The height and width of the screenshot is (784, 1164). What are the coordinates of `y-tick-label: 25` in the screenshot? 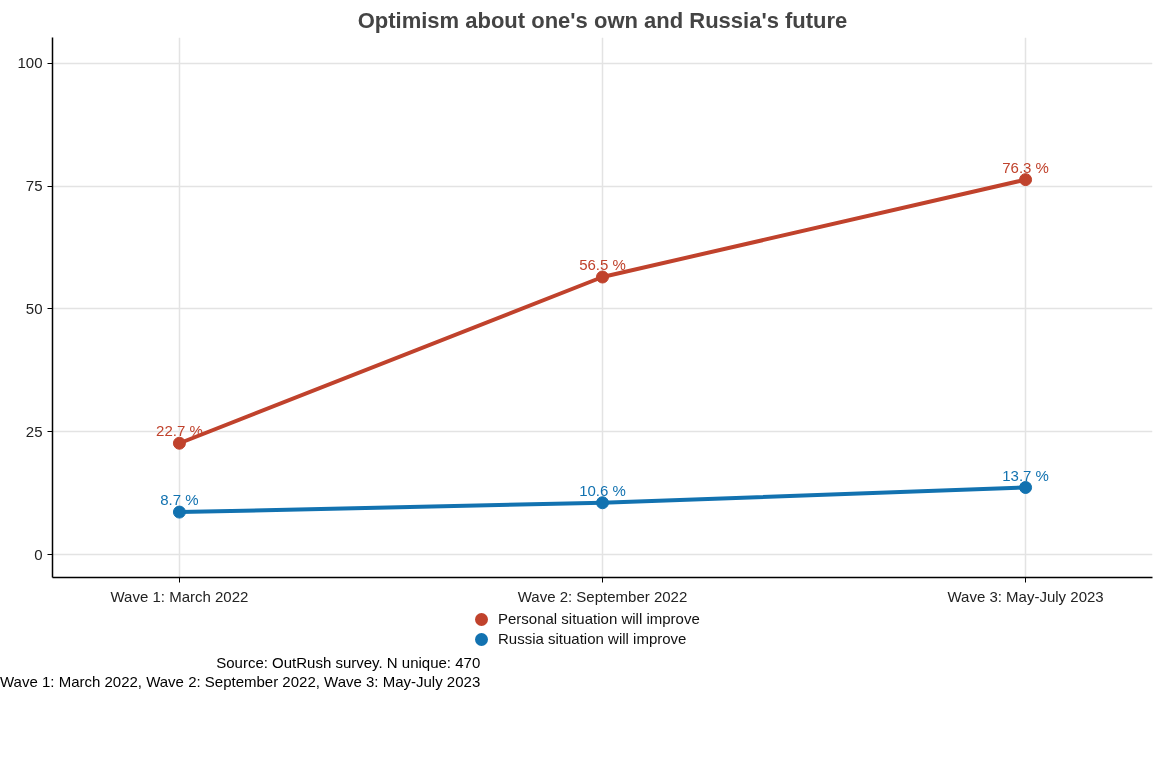 It's located at (34, 431).